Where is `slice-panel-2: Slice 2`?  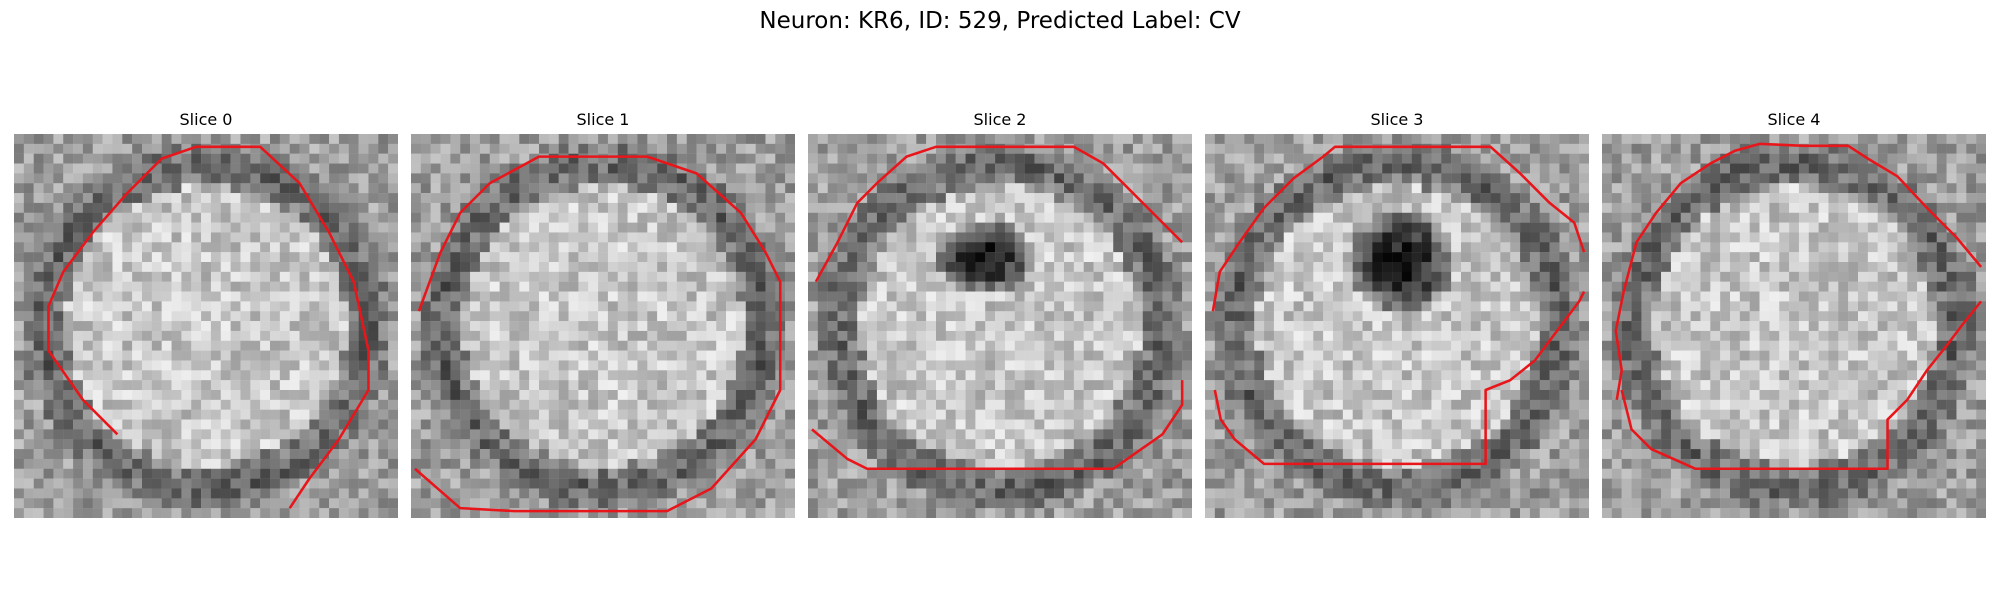 slice-panel-2: Slice 2 is located at coordinates (1000, 314).